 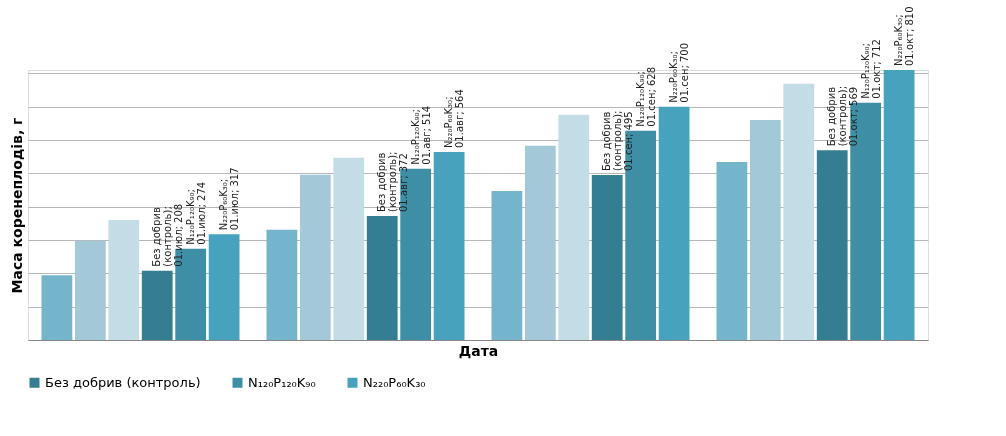 I want to click on data-label: N₂₂₀P₆₀K₃₀; 01.июл; 317, so click(x=229, y=199).